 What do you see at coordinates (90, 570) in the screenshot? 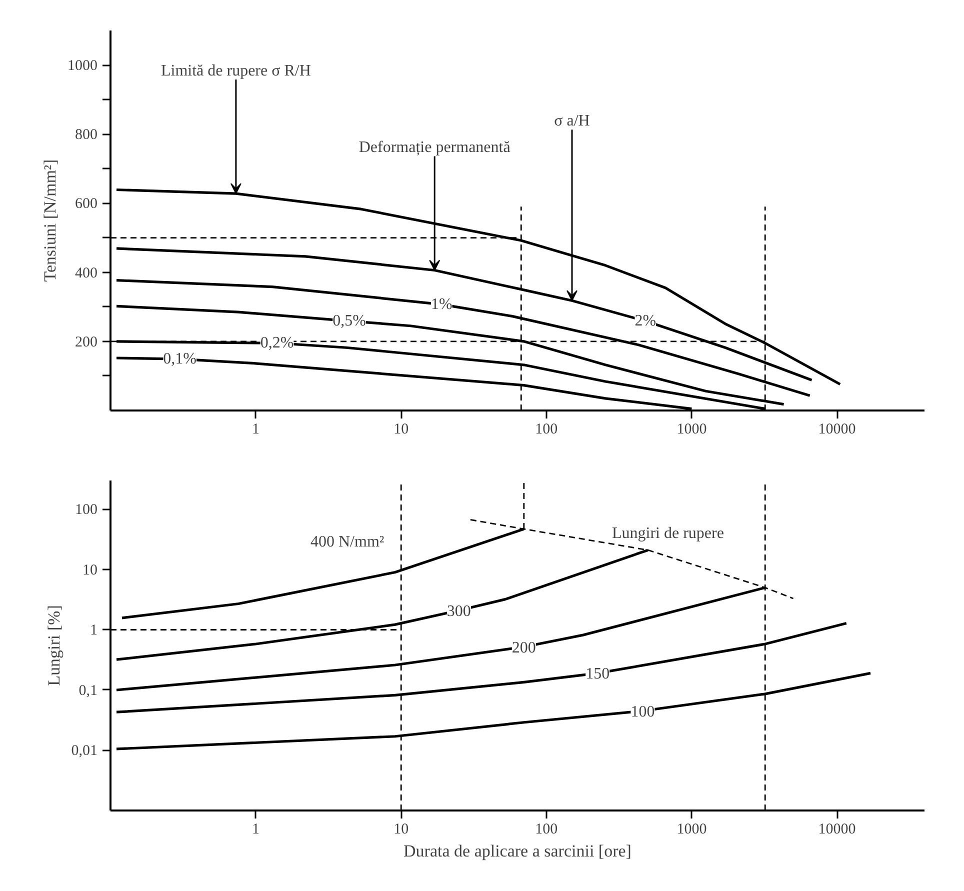
I see `y-tick-label: 10` at bounding box center [90, 570].